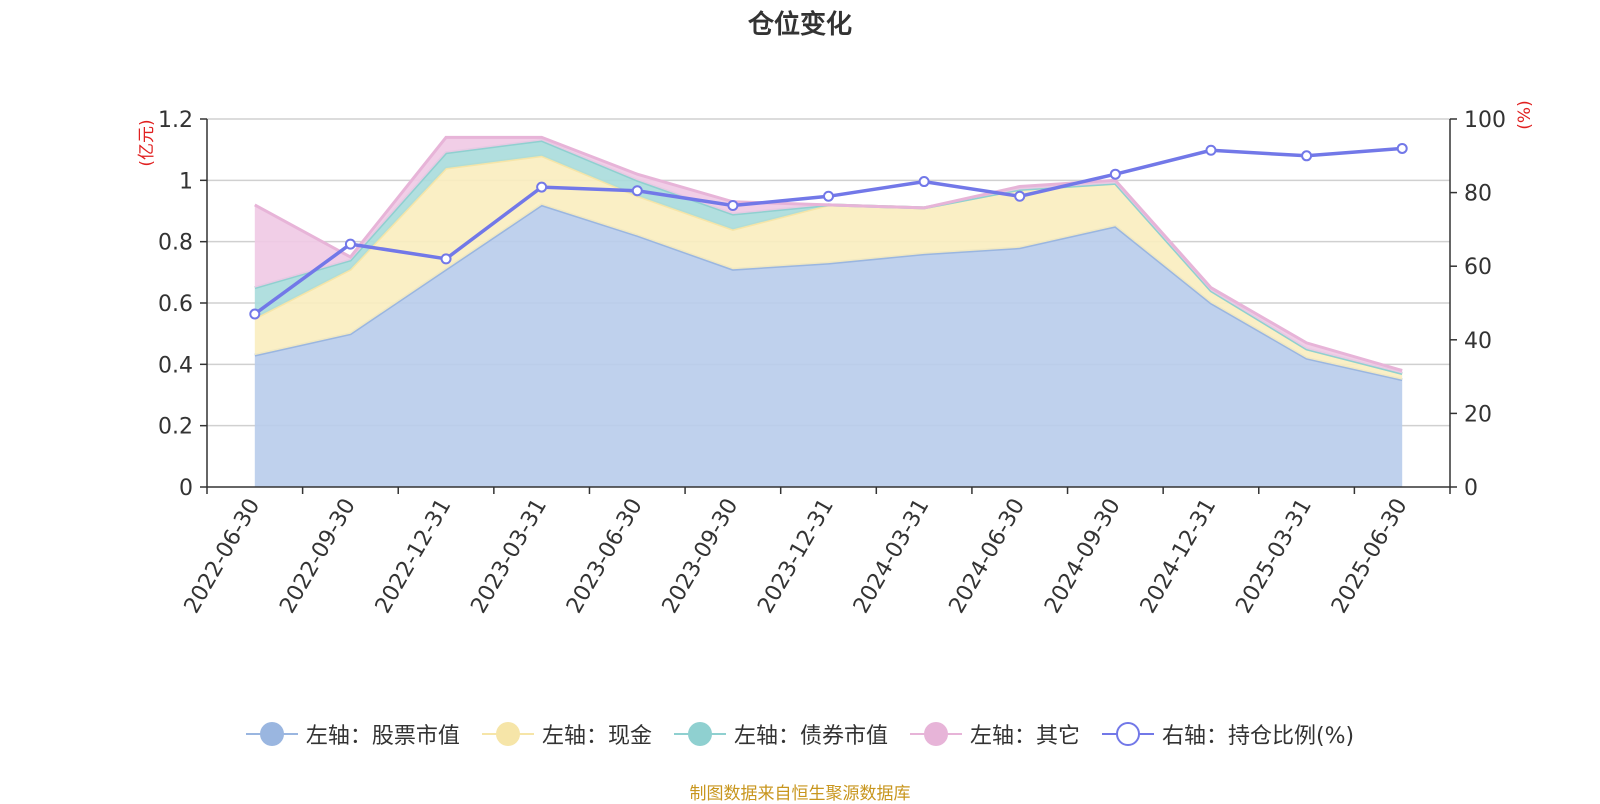  I want to click on chart-title: 仓位变化, so click(799, 25).